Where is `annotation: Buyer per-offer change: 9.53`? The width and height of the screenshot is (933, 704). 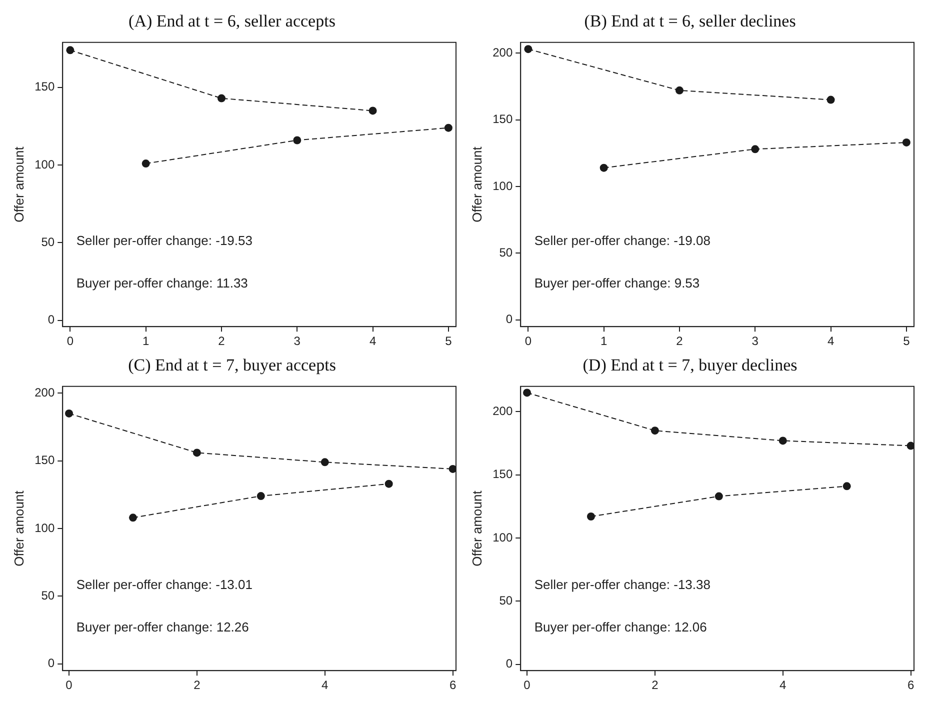 annotation: Buyer per-offer change: 9.53 is located at coordinates (617, 283).